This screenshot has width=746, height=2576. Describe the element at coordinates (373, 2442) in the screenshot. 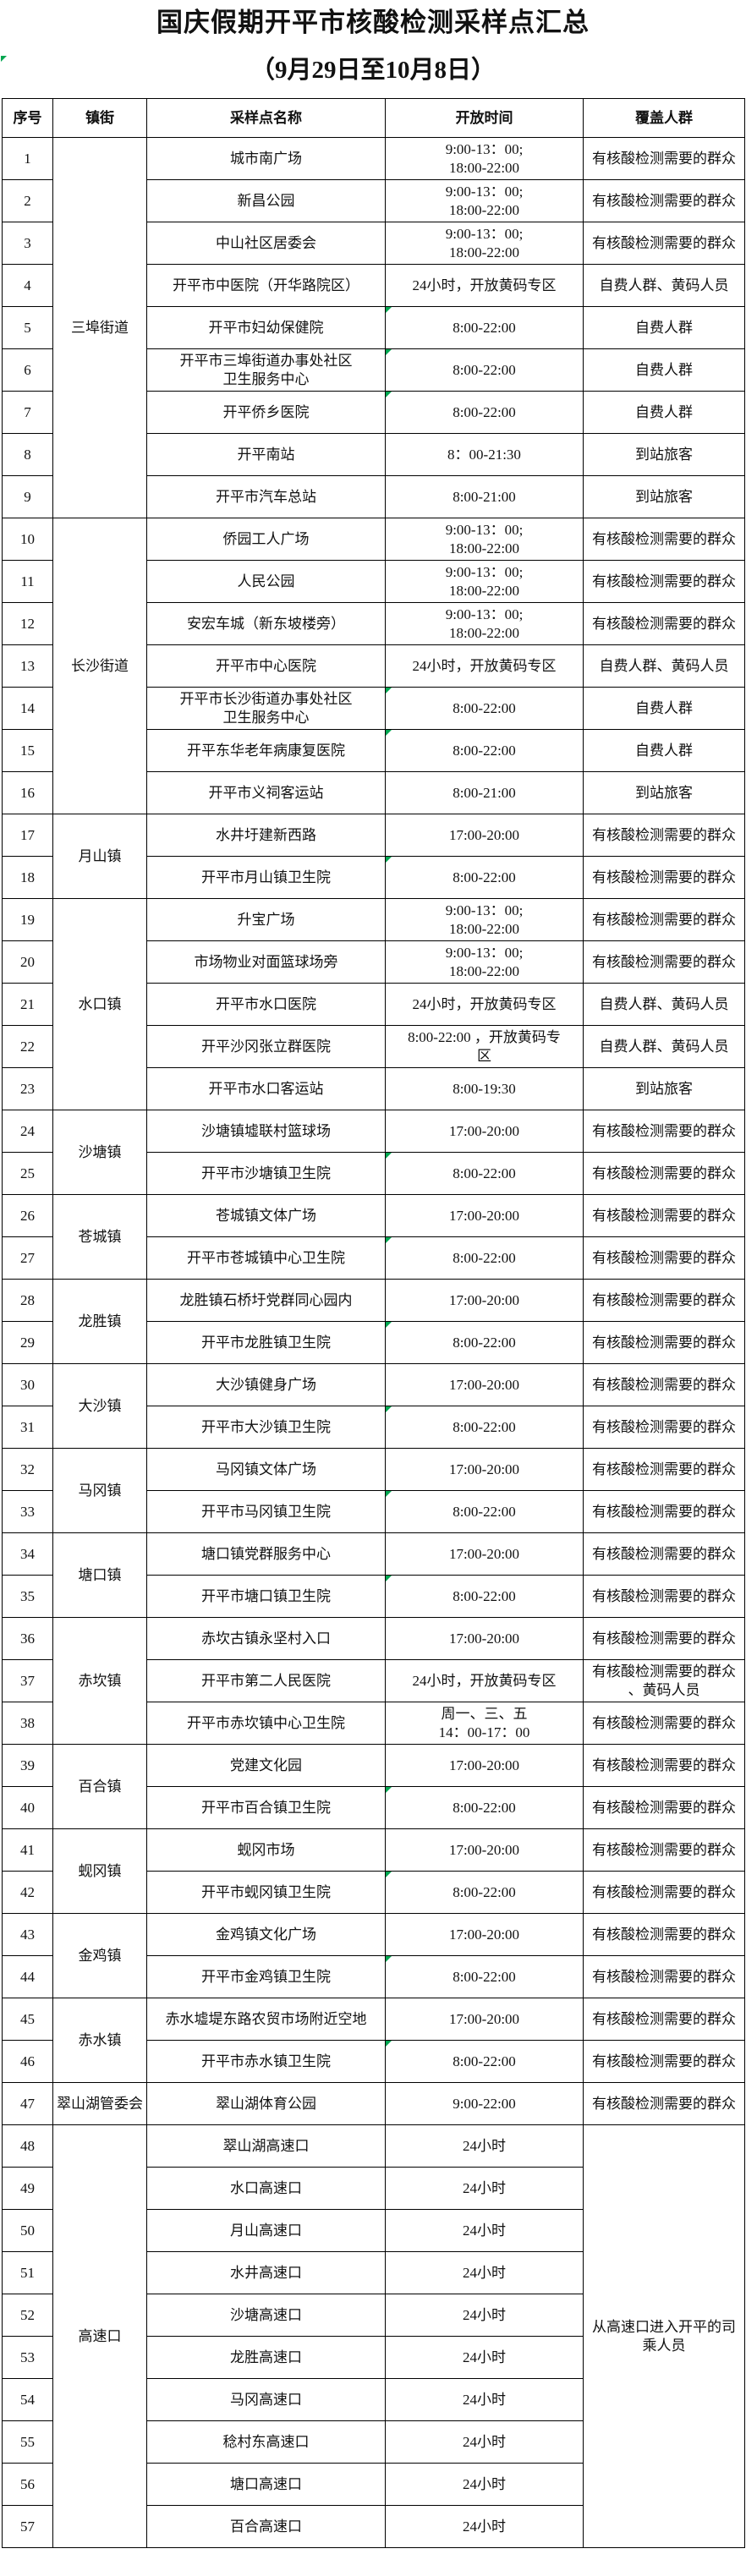

I see `table-row: 55 稔村东高速口 24小时` at that location.